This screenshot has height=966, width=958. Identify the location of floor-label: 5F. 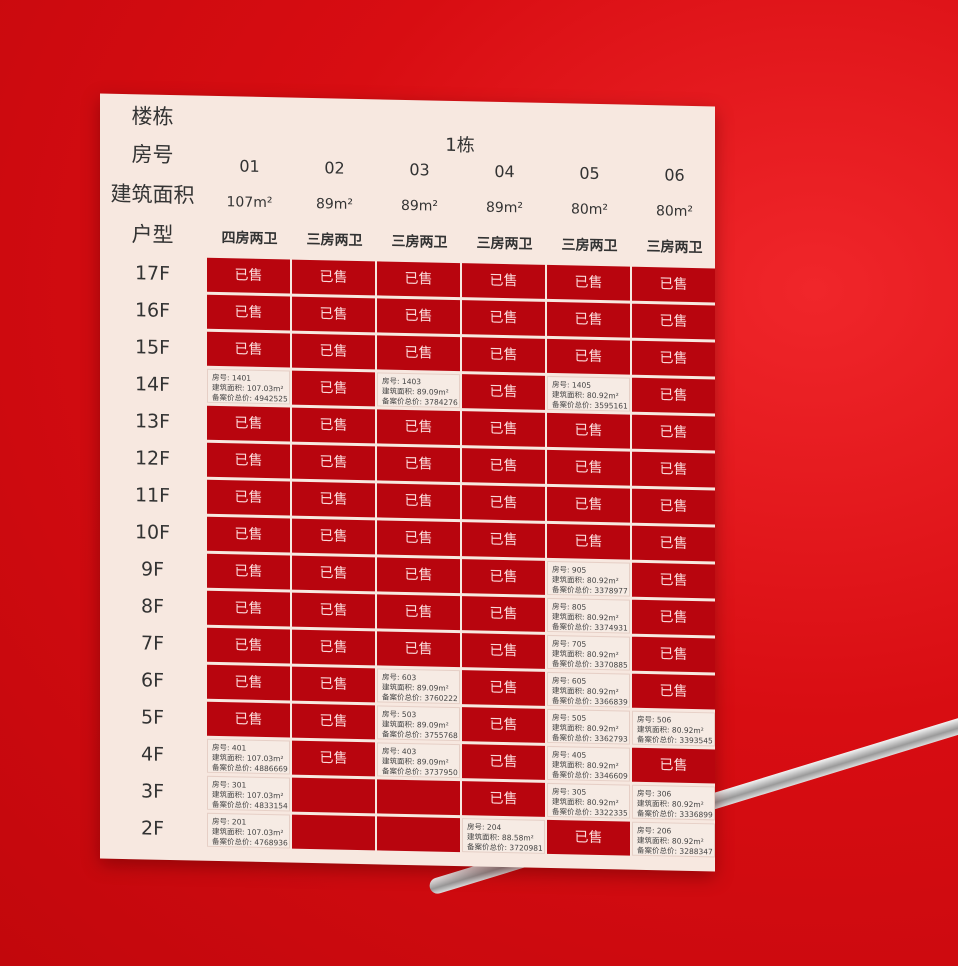
(152, 717).